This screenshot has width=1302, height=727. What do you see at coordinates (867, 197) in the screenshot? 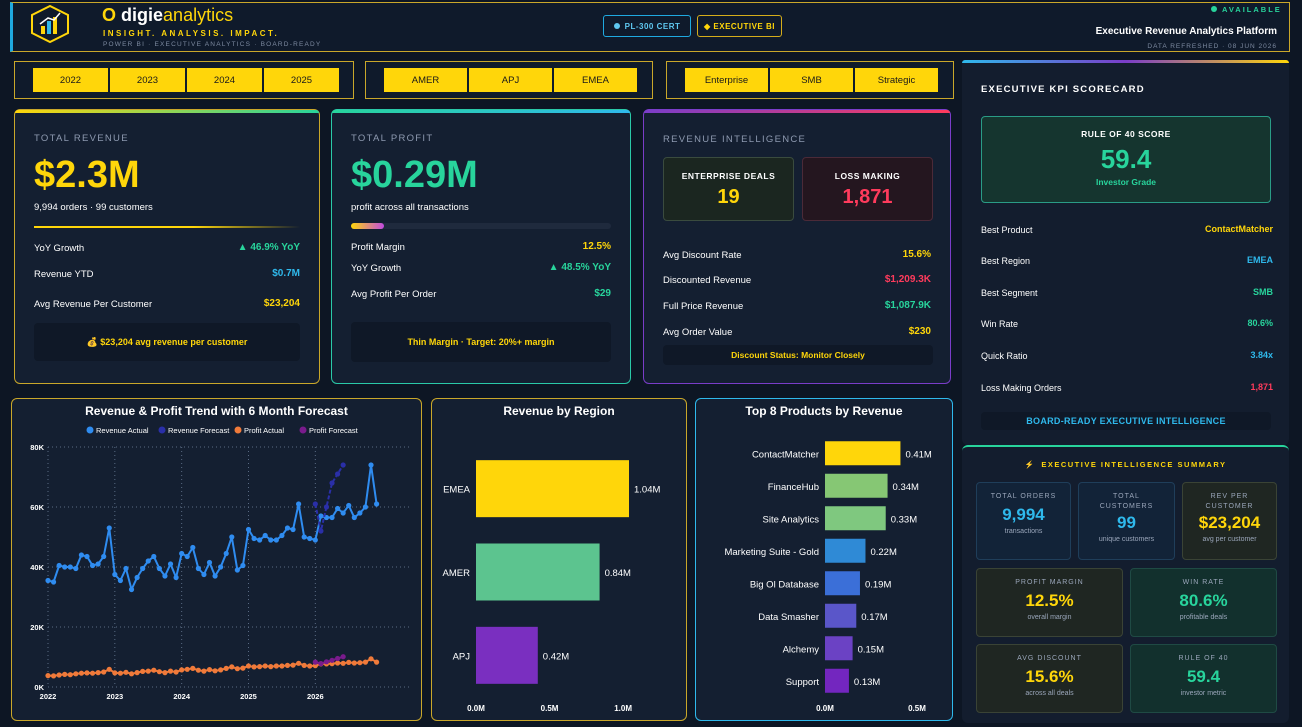
I see `loss-making-value: 1,871` at bounding box center [867, 197].